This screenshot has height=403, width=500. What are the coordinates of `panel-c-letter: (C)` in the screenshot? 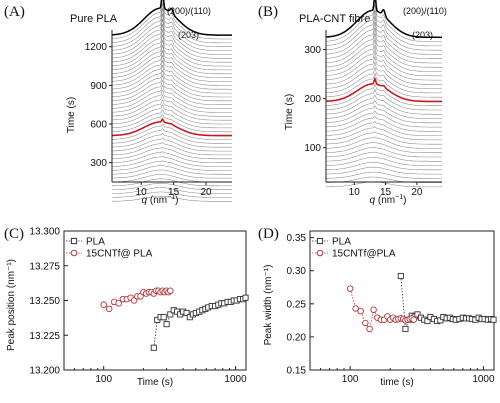 It's located at (14, 234).